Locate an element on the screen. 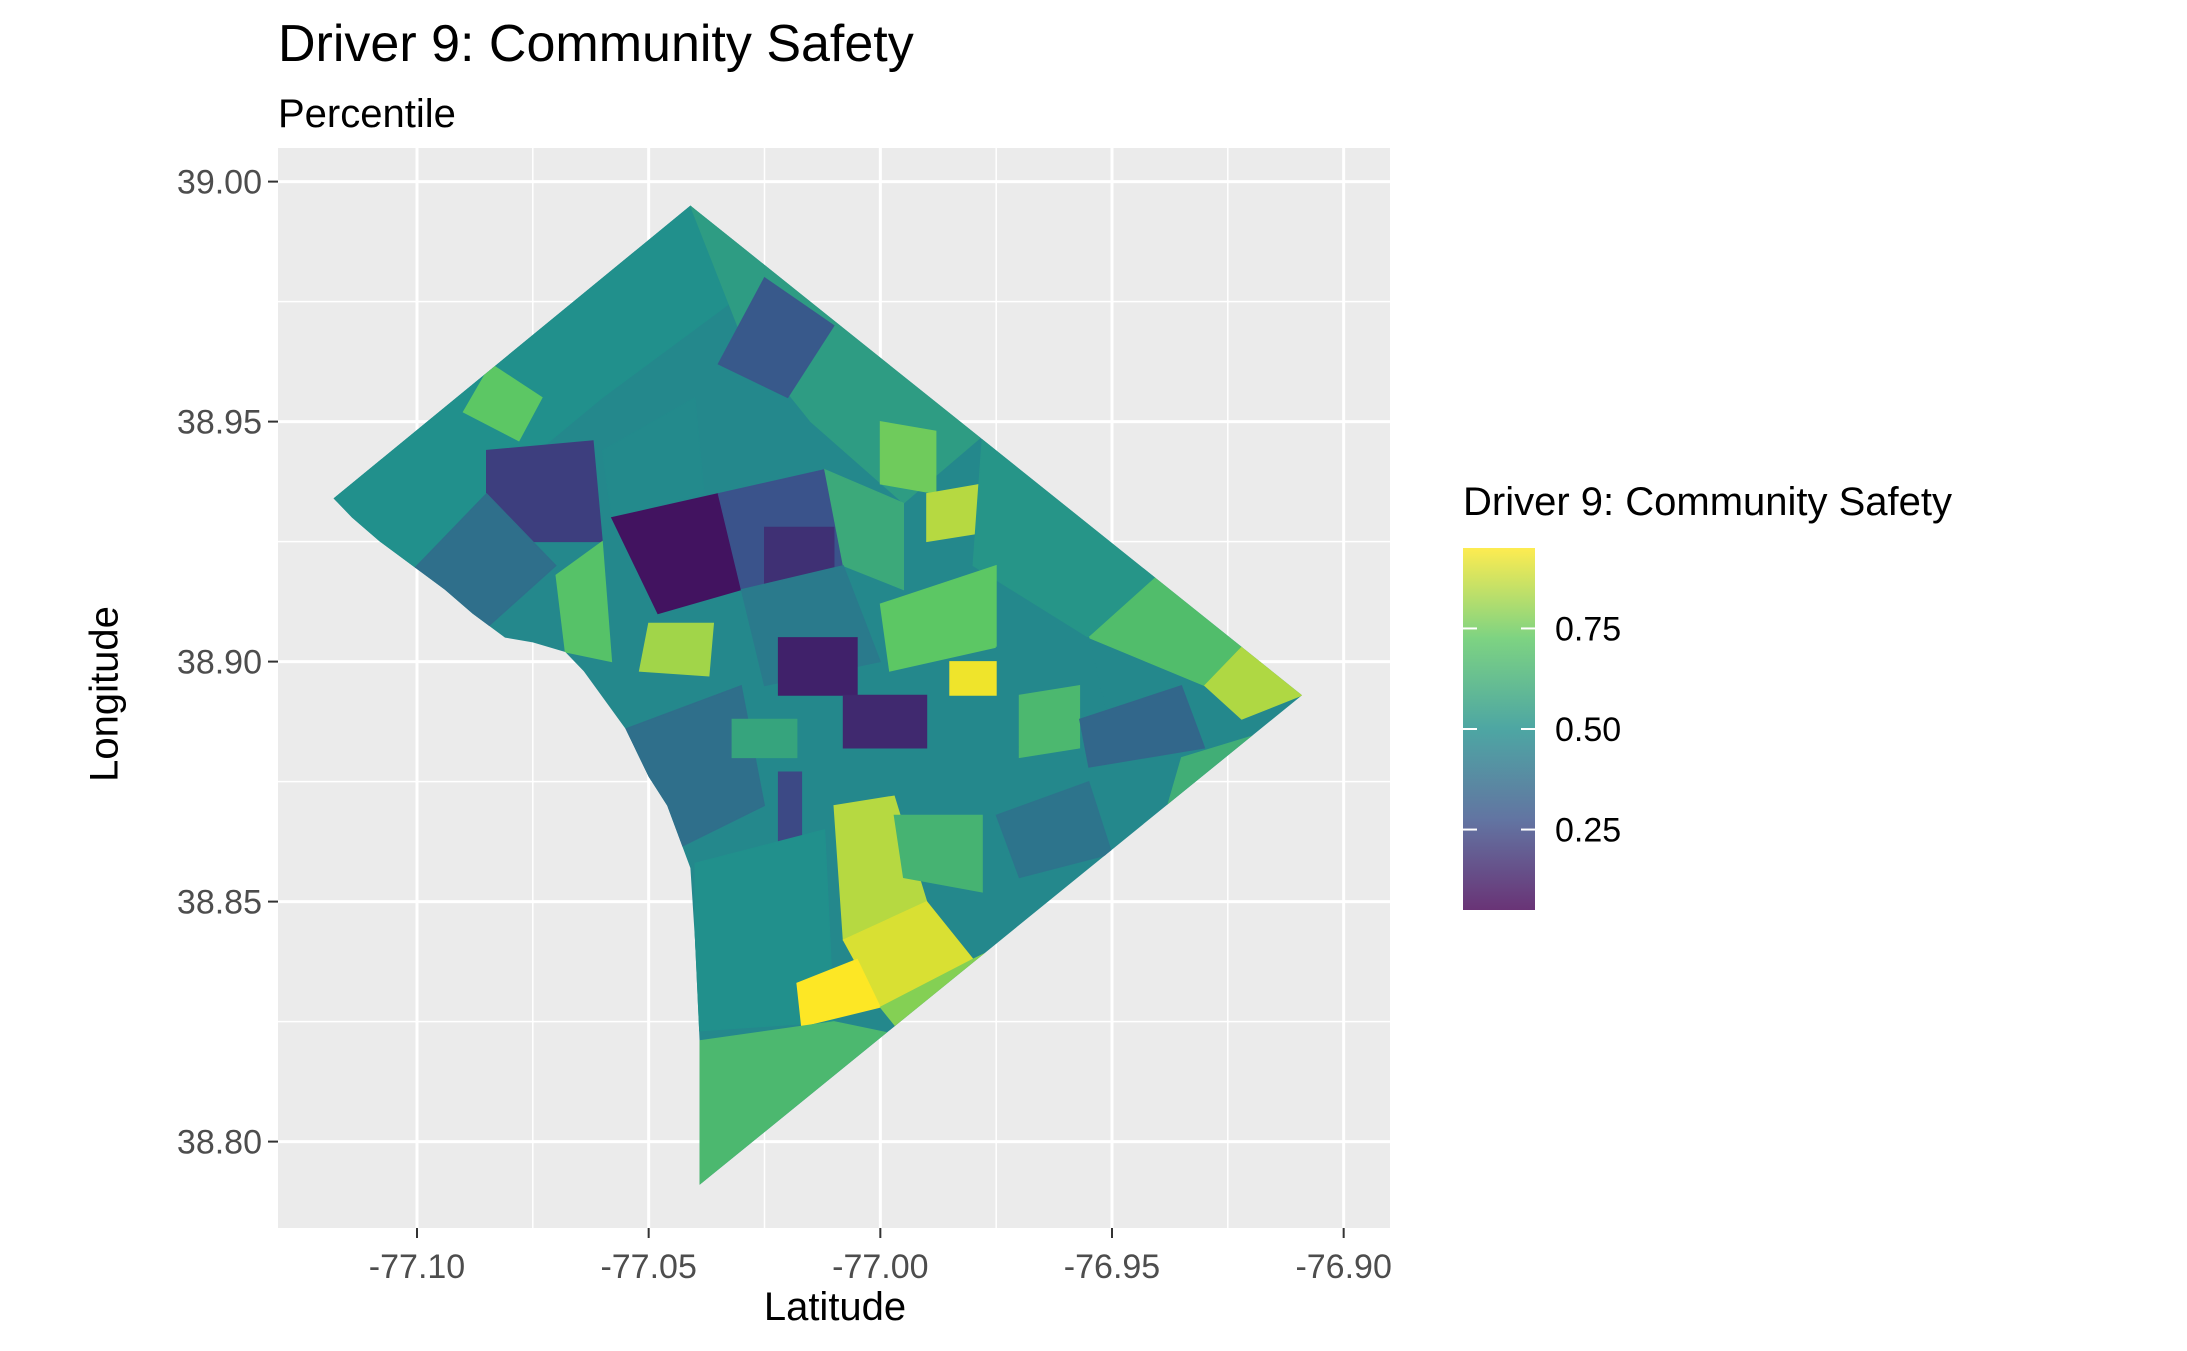 The image size is (2187, 1351). x-tick-label: -77.00 is located at coordinates (880, 1267).